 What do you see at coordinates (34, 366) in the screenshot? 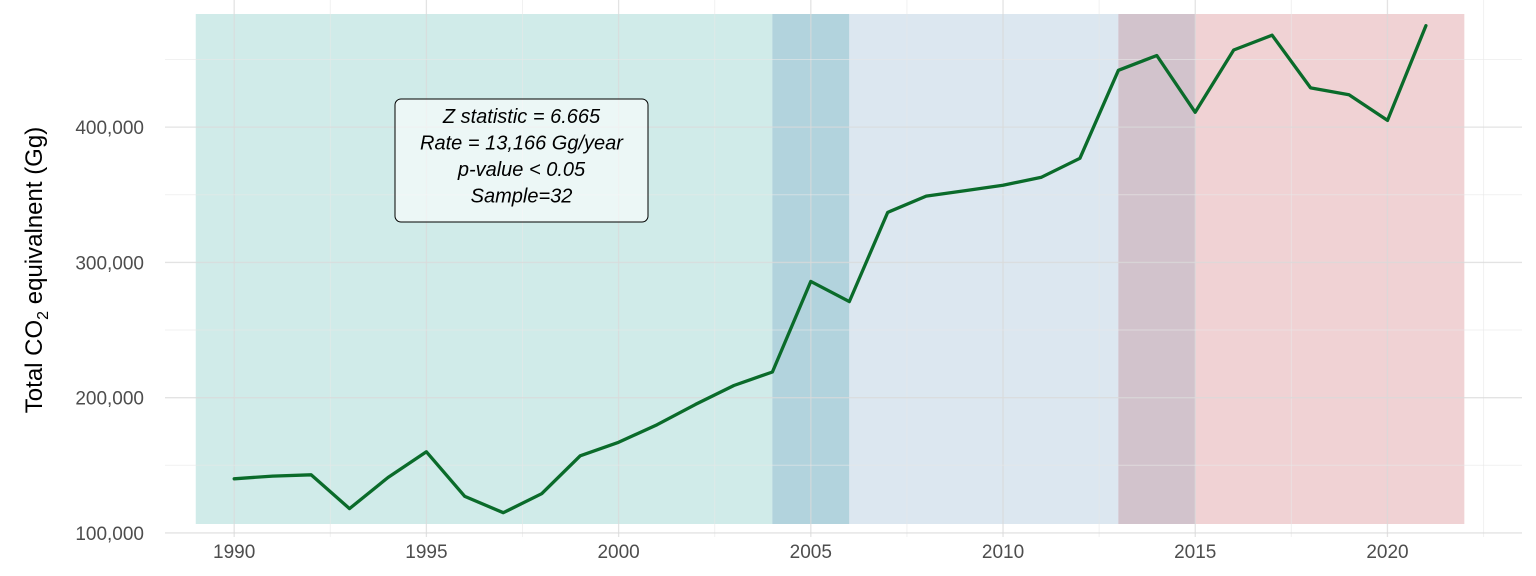
I see `y-axis-title-main: Total CO` at bounding box center [34, 366].